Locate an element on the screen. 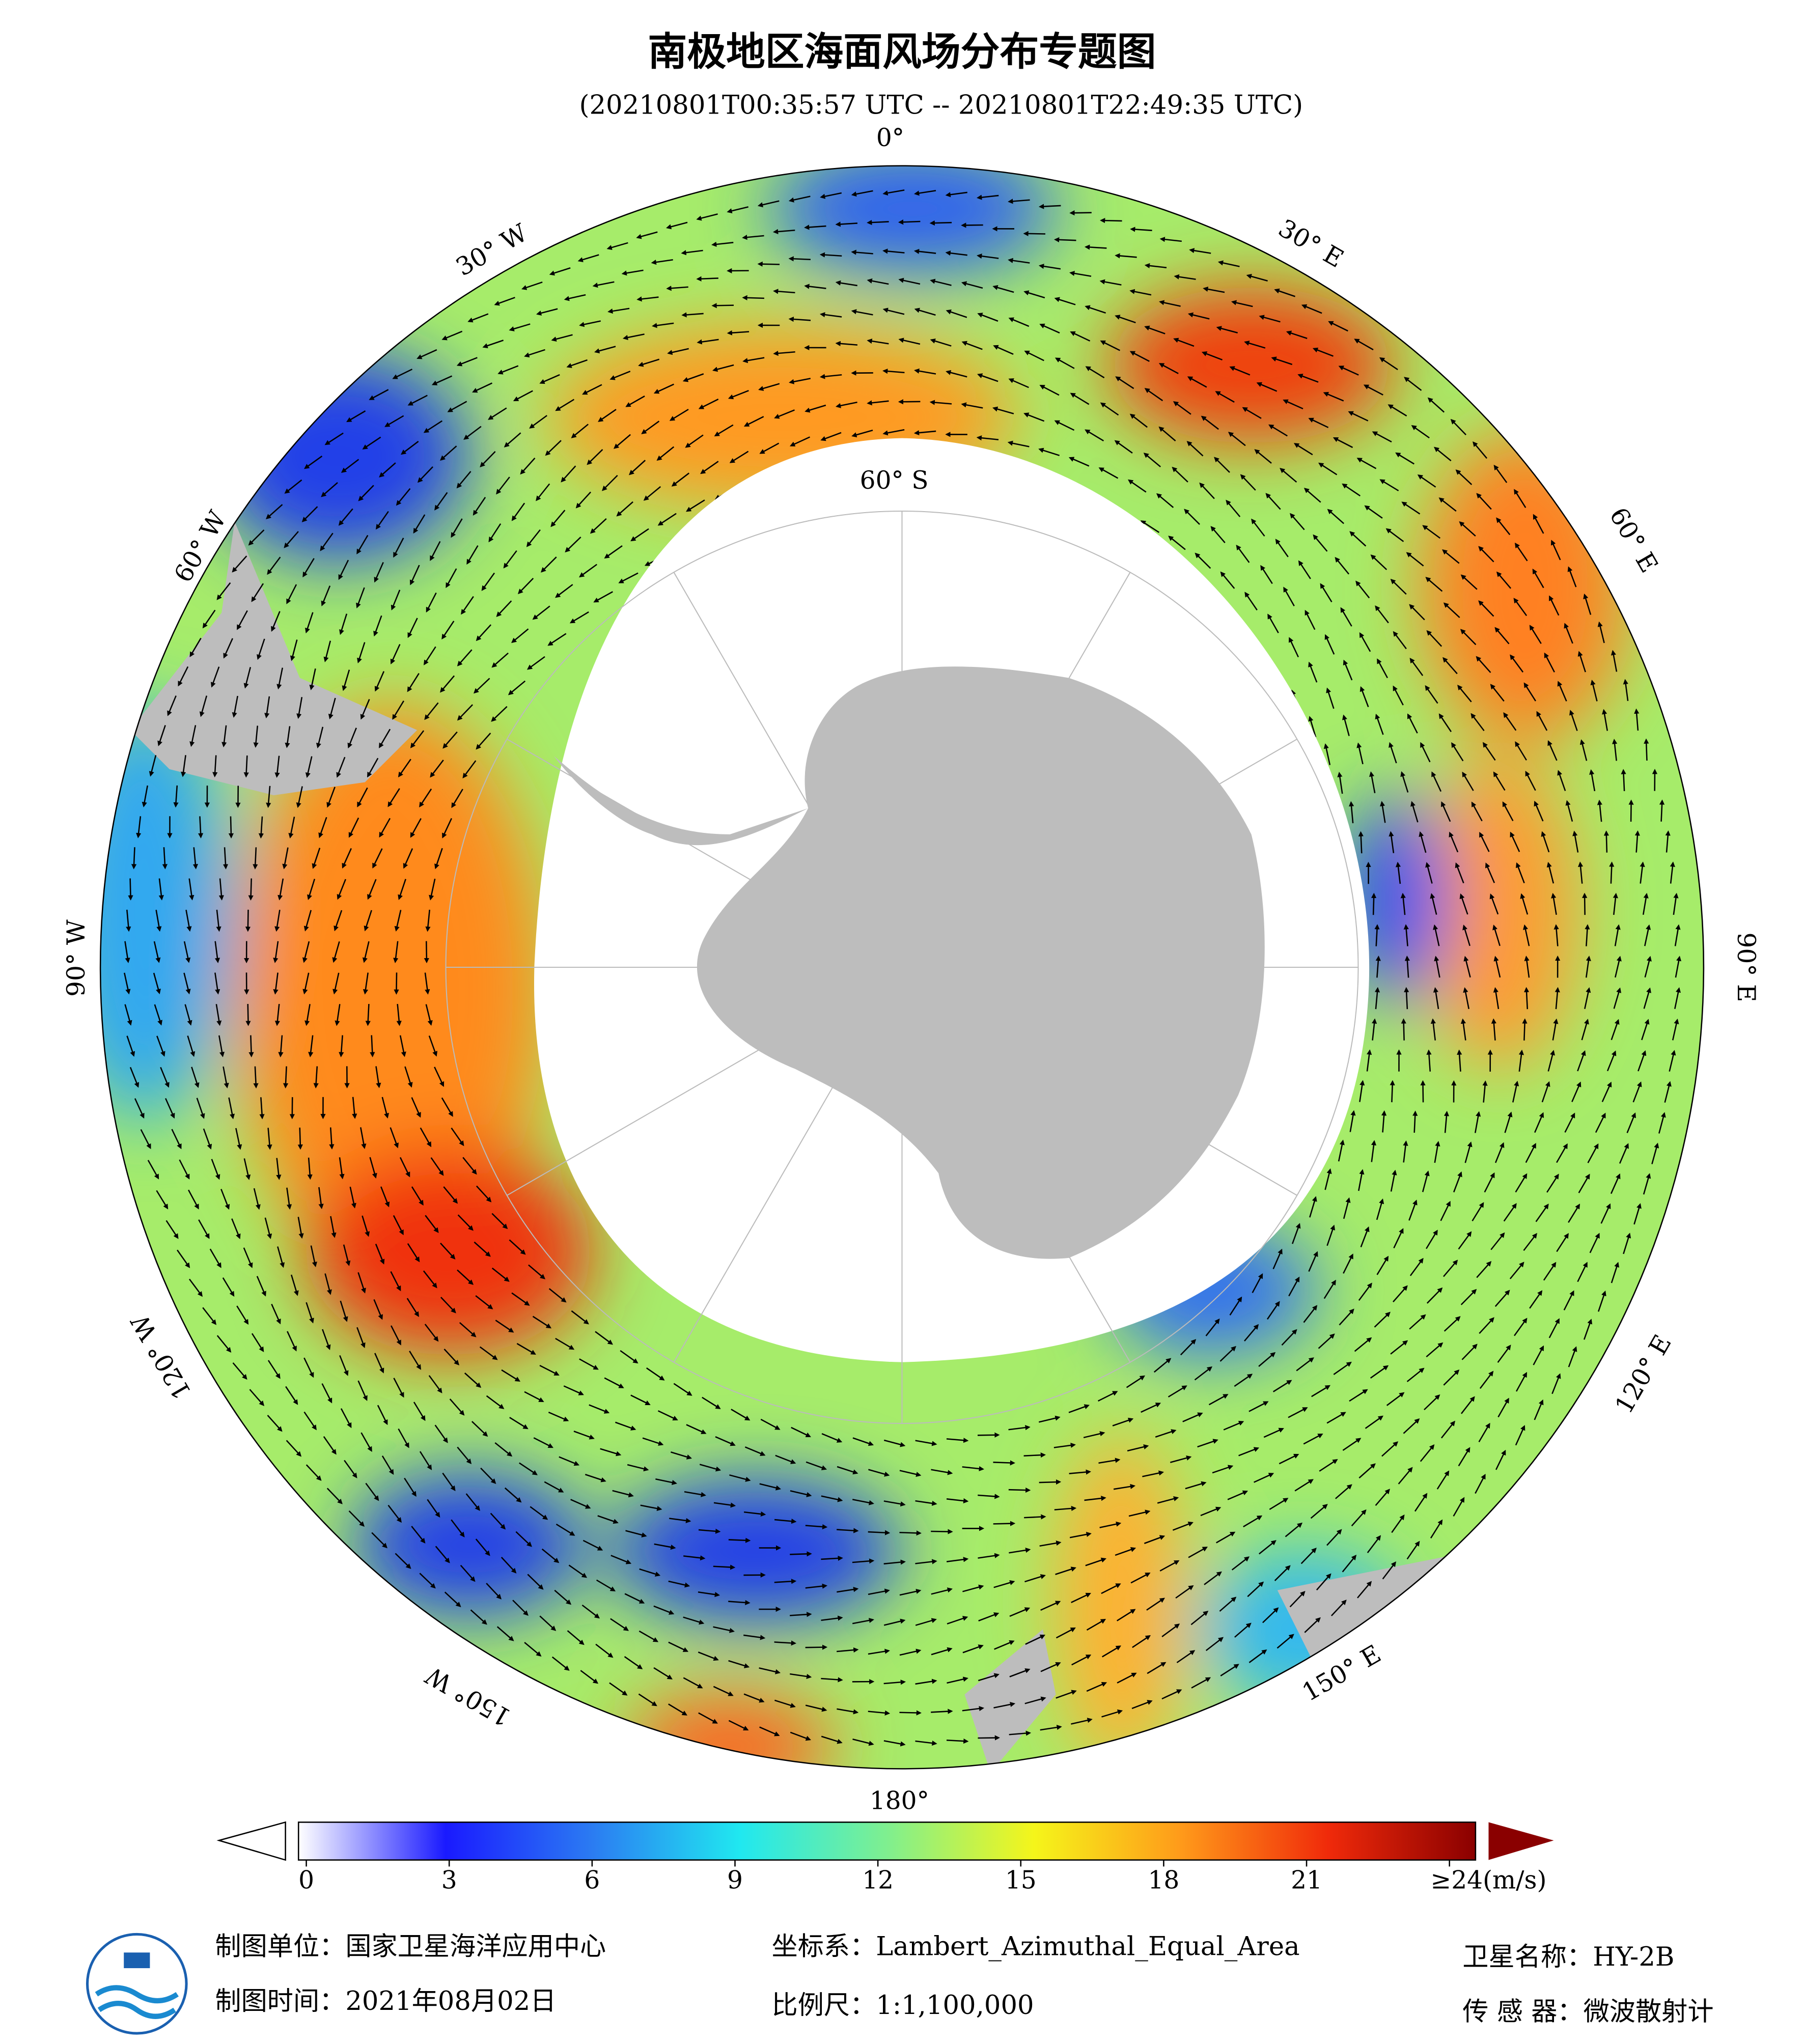 The height and width of the screenshot is (2044, 1804). colorbar-tick-label: ≥24(m/s) is located at coordinates (1488, 1880).